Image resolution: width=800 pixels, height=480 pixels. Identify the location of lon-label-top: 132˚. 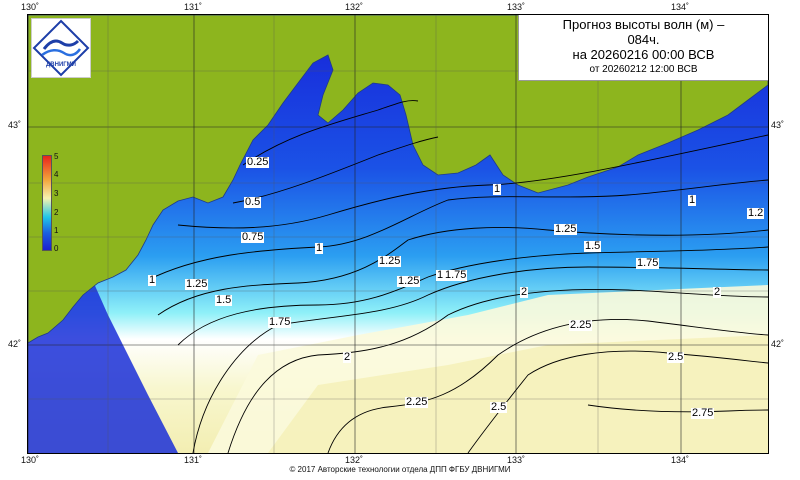
(354, 7).